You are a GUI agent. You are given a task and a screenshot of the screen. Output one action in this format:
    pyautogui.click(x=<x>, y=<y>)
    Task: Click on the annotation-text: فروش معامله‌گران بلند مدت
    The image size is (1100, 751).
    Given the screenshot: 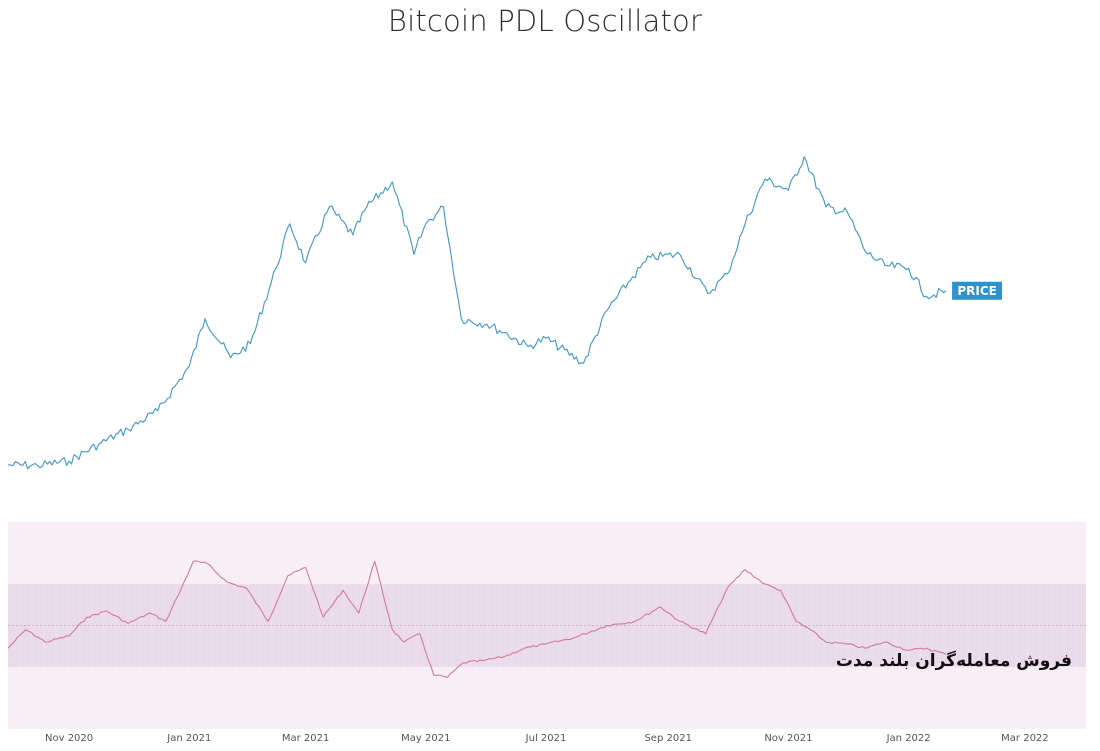 What is the action you would take?
    pyautogui.click(x=954, y=660)
    